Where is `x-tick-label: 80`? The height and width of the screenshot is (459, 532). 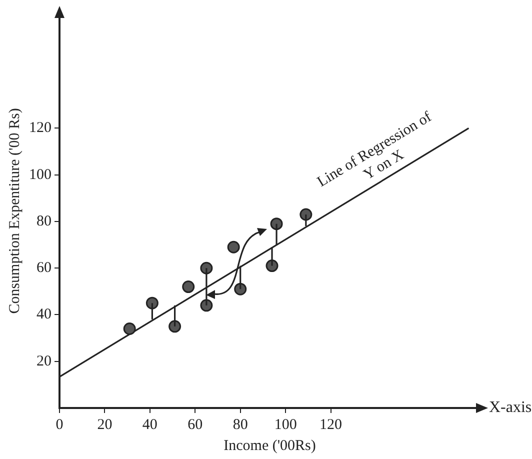 x-tick-label: 80 is located at coordinates (240, 424).